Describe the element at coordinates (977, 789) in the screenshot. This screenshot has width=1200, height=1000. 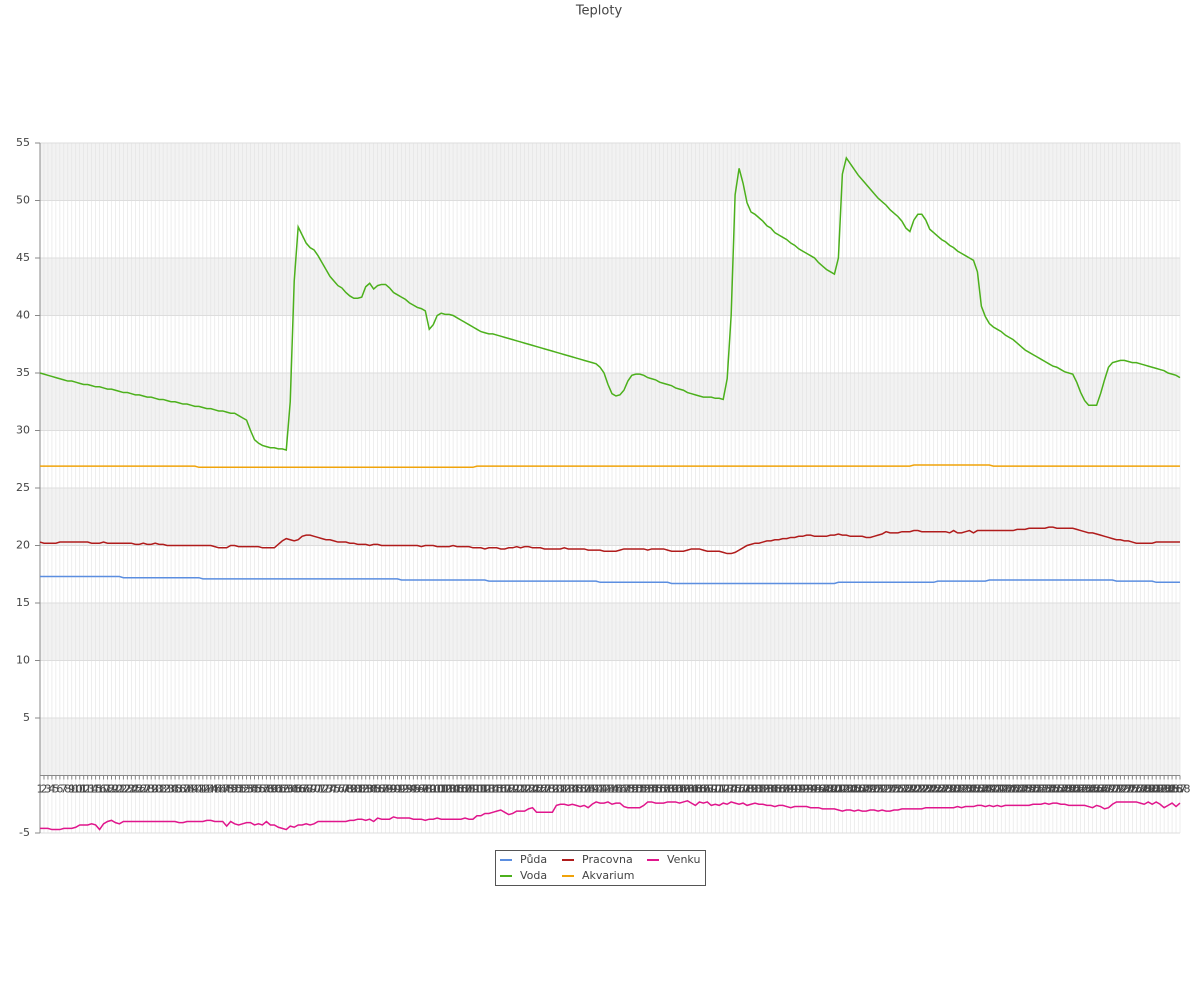
I see `x-tick-label: 237` at that location.